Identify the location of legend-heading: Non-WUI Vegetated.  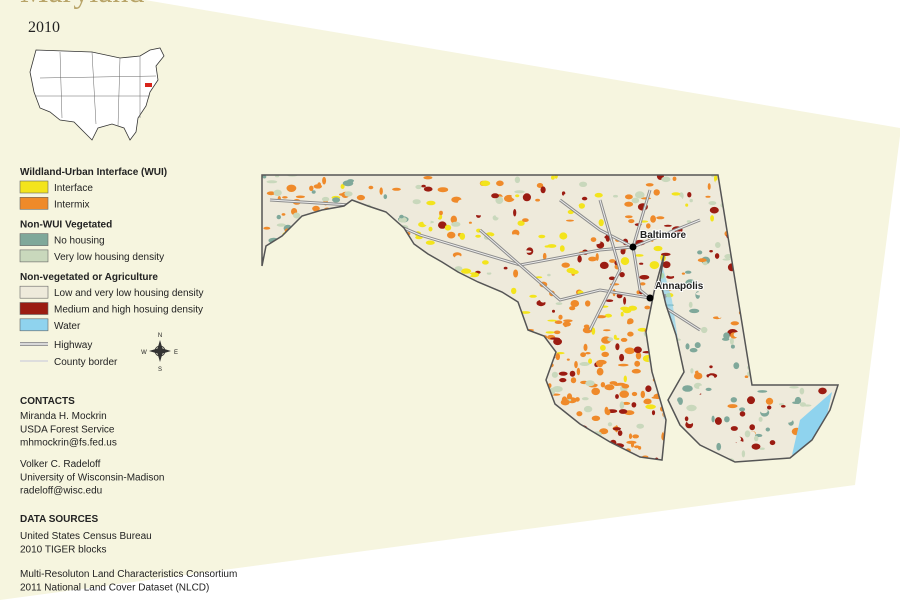
(66, 225).